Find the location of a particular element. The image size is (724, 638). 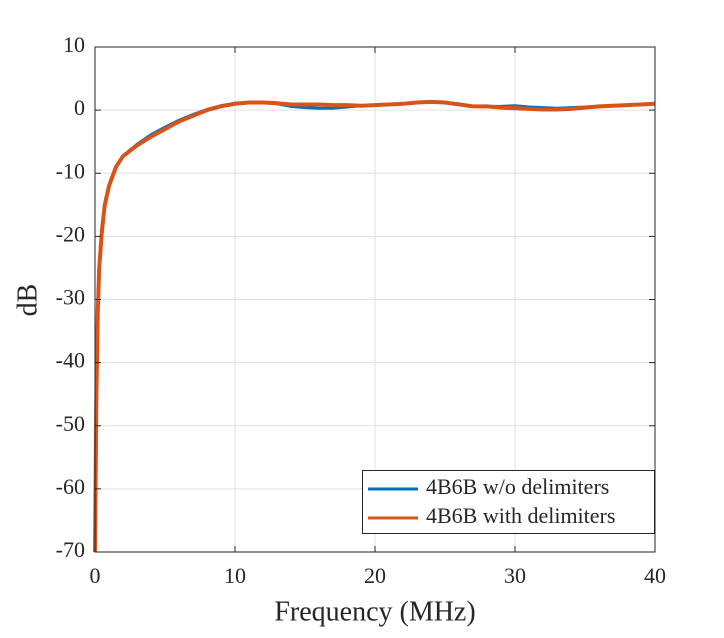

x-tick-label: 10 is located at coordinates (235, 575).